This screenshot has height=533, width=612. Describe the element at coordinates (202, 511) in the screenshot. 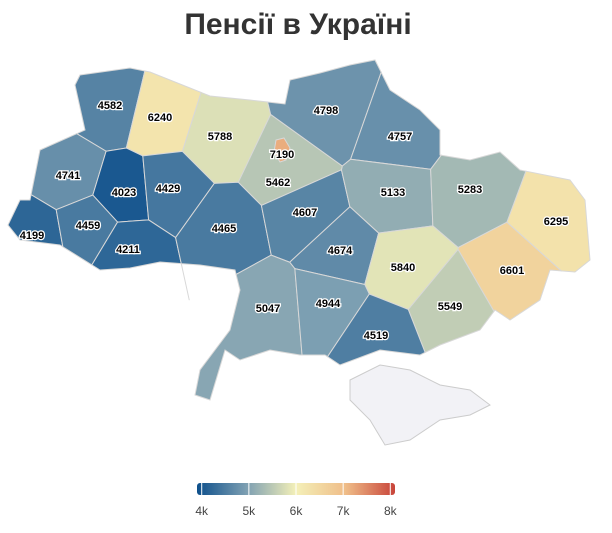

I see `legend-tick-label: 4k` at that location.